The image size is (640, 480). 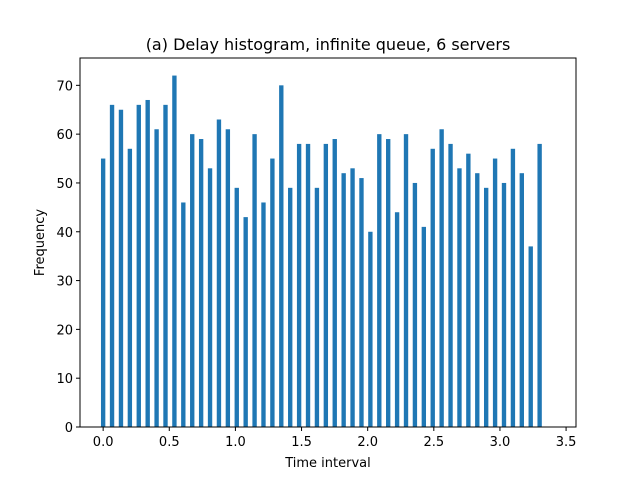 What do you see at coordinates (64, 233) in the screenshot?
I see `y-tick-label: 40` at bounding box center [64, 233].